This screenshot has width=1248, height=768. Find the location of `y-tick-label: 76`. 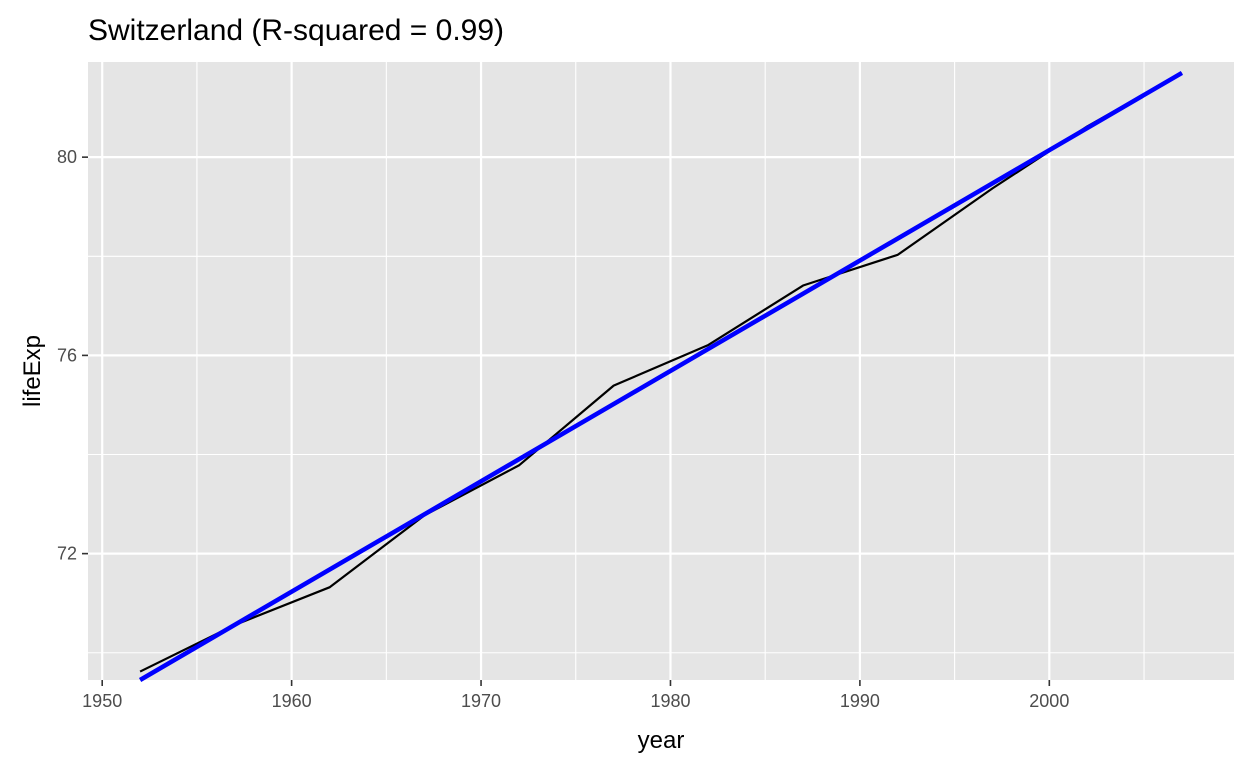

y-tick-label: 76 is located at coordinates (67, 355).